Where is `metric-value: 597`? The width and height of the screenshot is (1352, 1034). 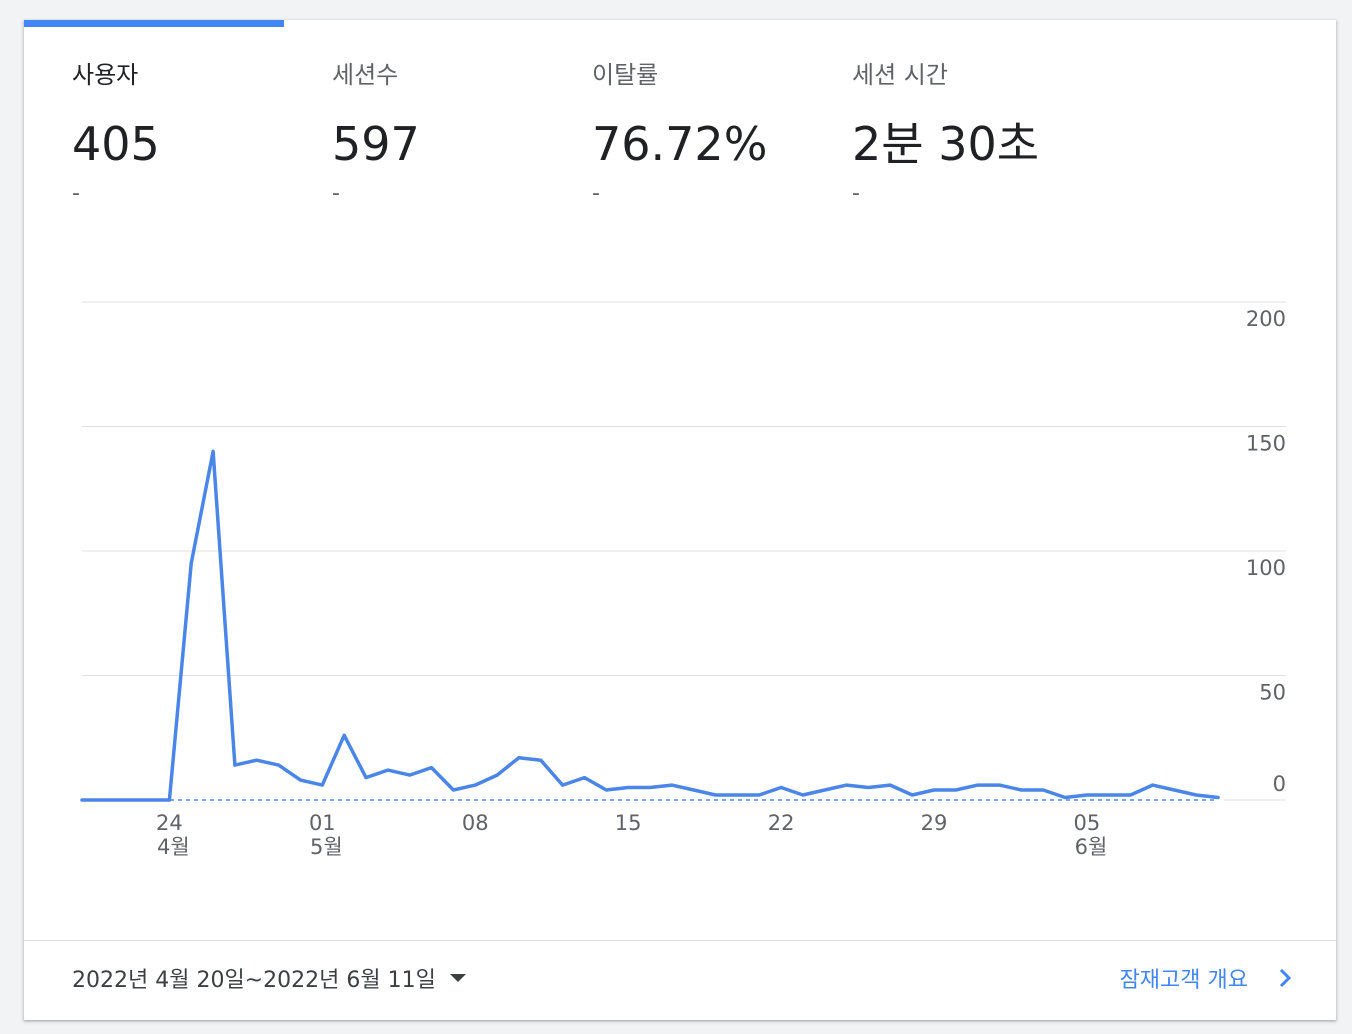 metric-value: 597 is located at coordinates (376, 144).